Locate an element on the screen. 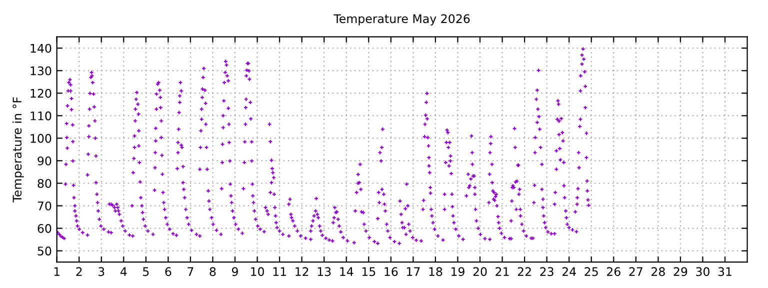 This screenshot has width=768, height=288. y-tick-label: 130 is located at coordinates (41, 71).